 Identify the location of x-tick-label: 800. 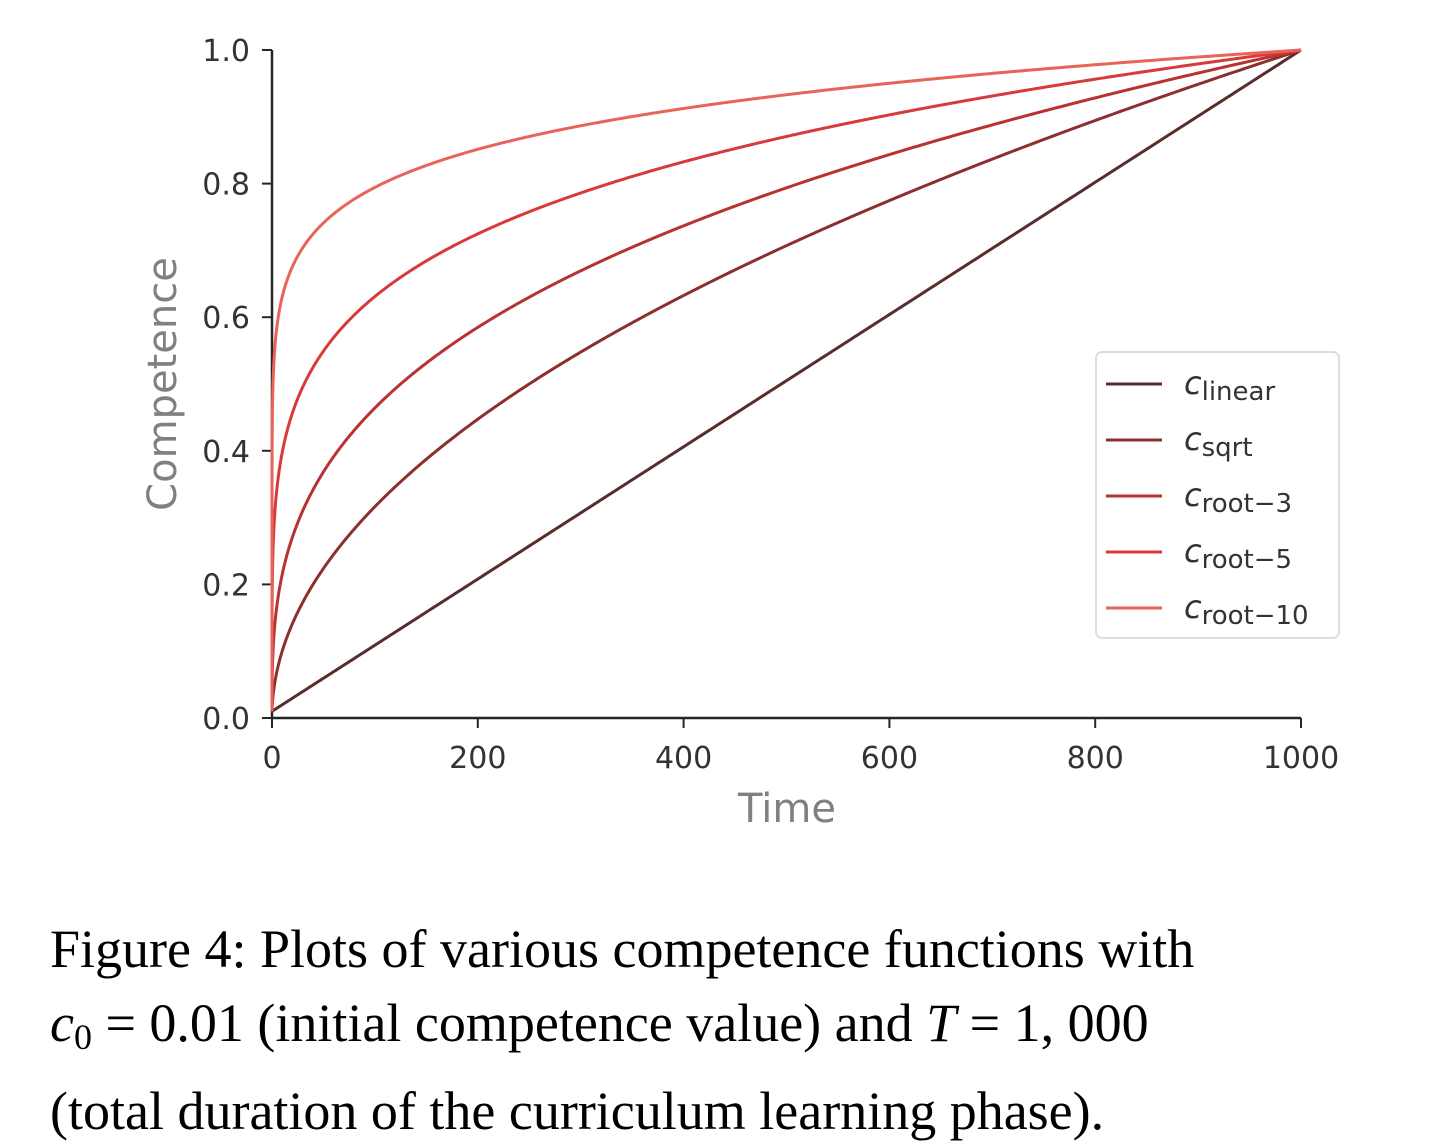
(1095, 758).